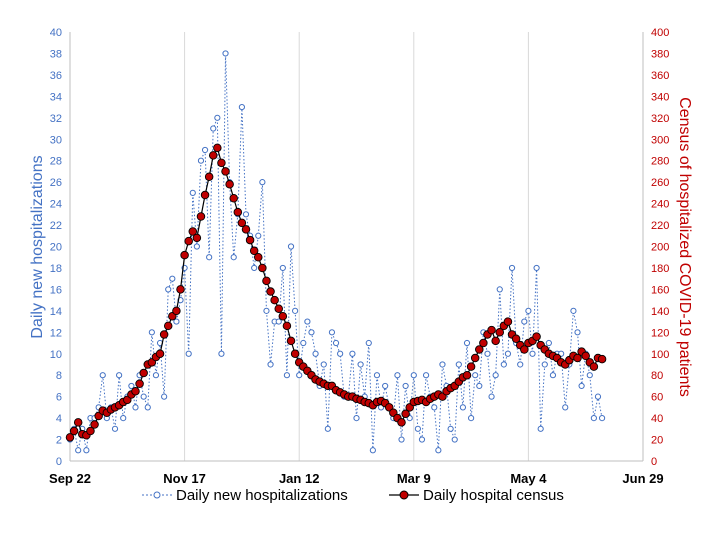 This screenshot has width=720, height=540. I want to click on legend-item-daily-new-hospitalizations: Daily new hospitalizations, so click(245, 495).